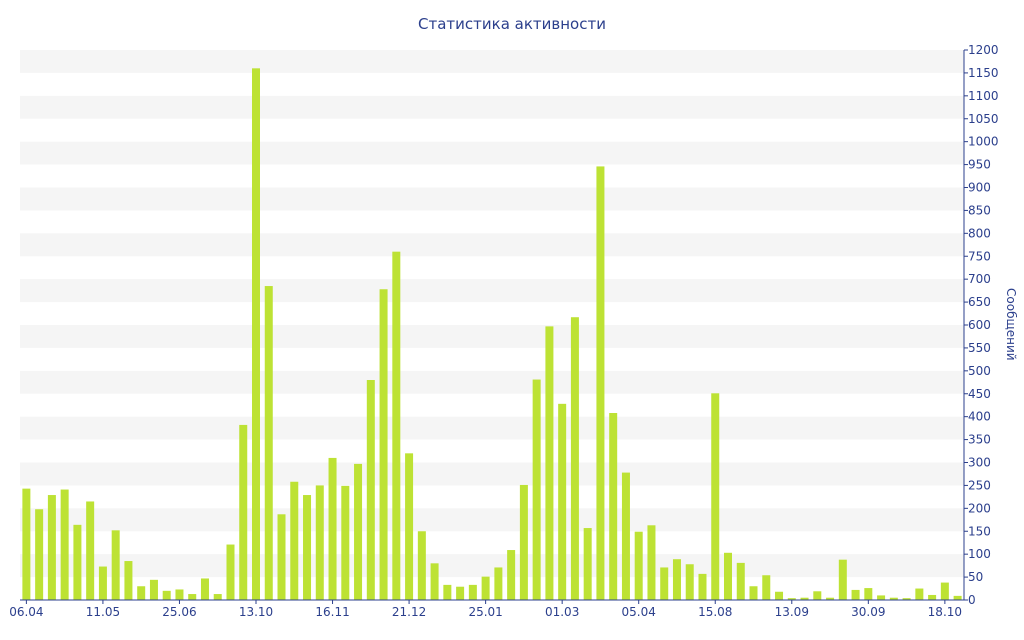 The height and width of the screenshot is (640, 1024). I want to click on y-tick-label: 900, so click(979, 188).